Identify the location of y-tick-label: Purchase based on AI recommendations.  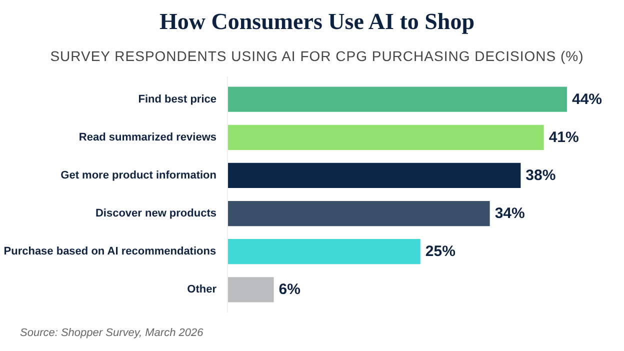
(110, 252).